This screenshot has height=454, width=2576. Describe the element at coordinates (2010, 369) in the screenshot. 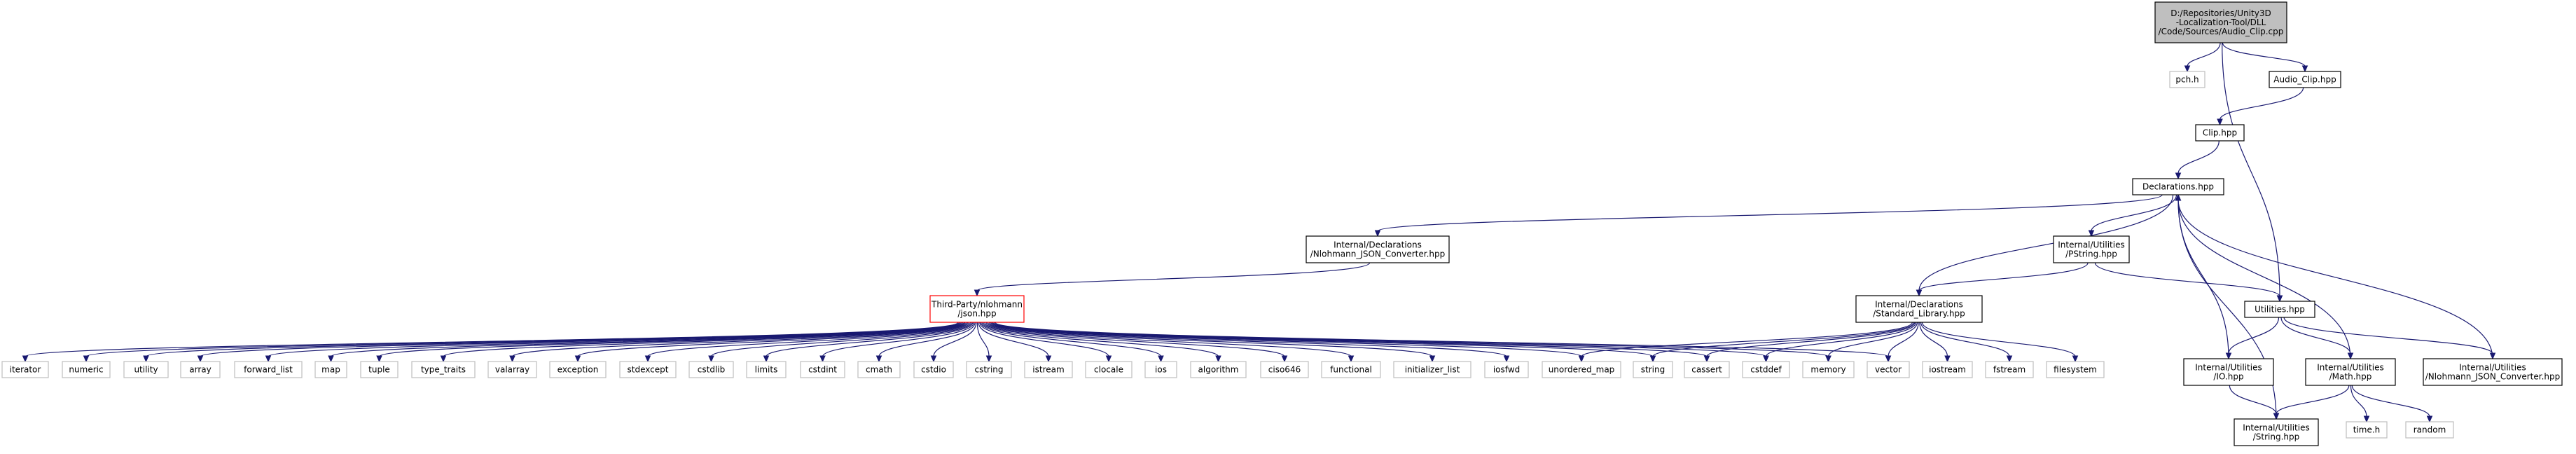

I see `node-fstream: fstream` at that location.